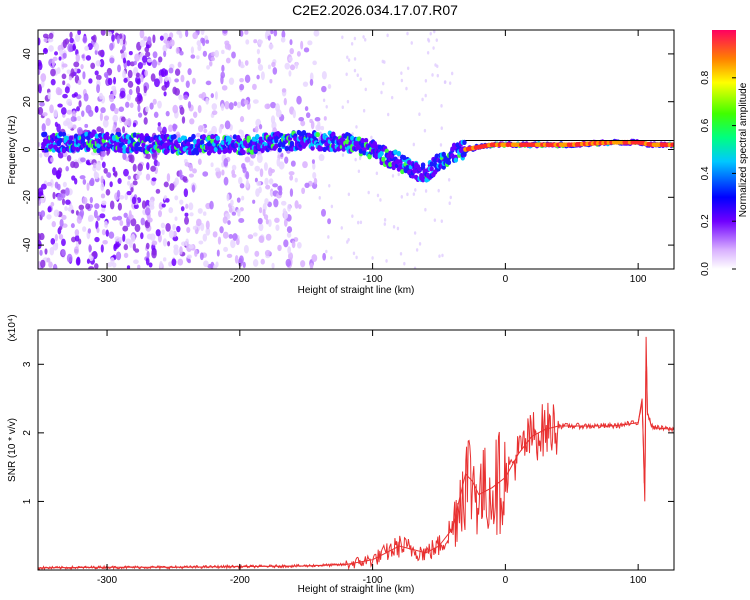  Describe the element at coordinates (27, 149) in the screenshot. I see `y-tick-label-2: 0` at that location.